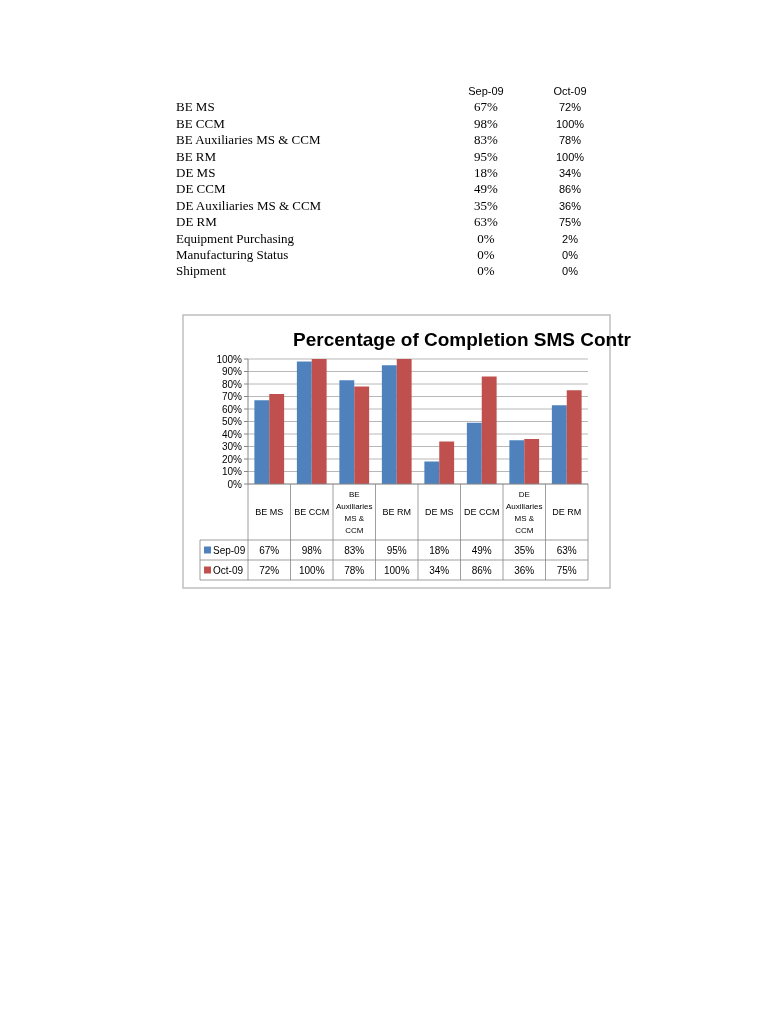 This screenshot has height=1024, width=768. I want to click on category-label: Equipment Purchasing, so click(235, 238).